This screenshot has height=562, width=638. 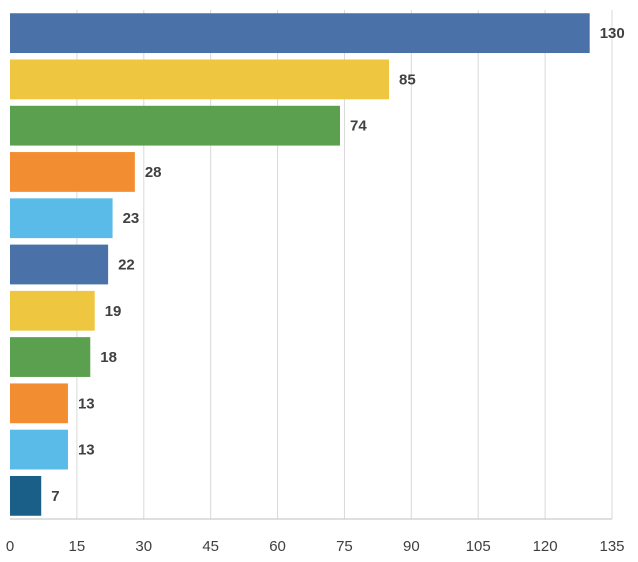 What do you see at coordinates (277, 546) in the screenshot?
I see `x-tick-label: 60` at bounding box center [277, 546].